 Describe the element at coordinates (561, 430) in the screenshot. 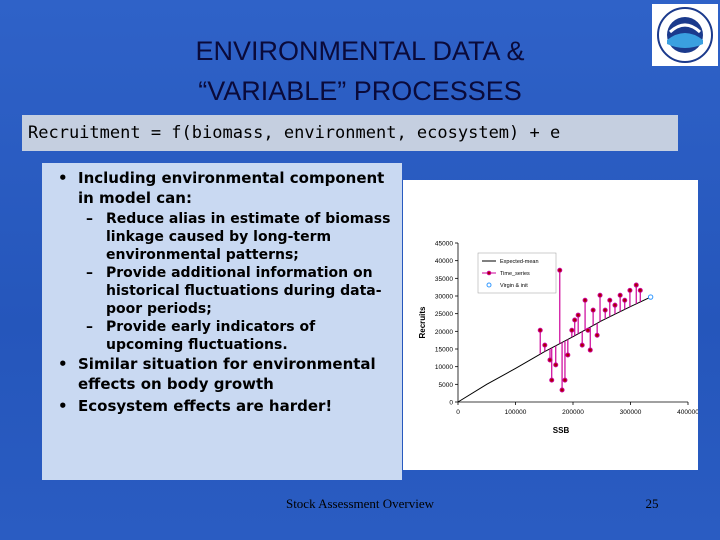

I see `x-axis-label: SSB` at that location.